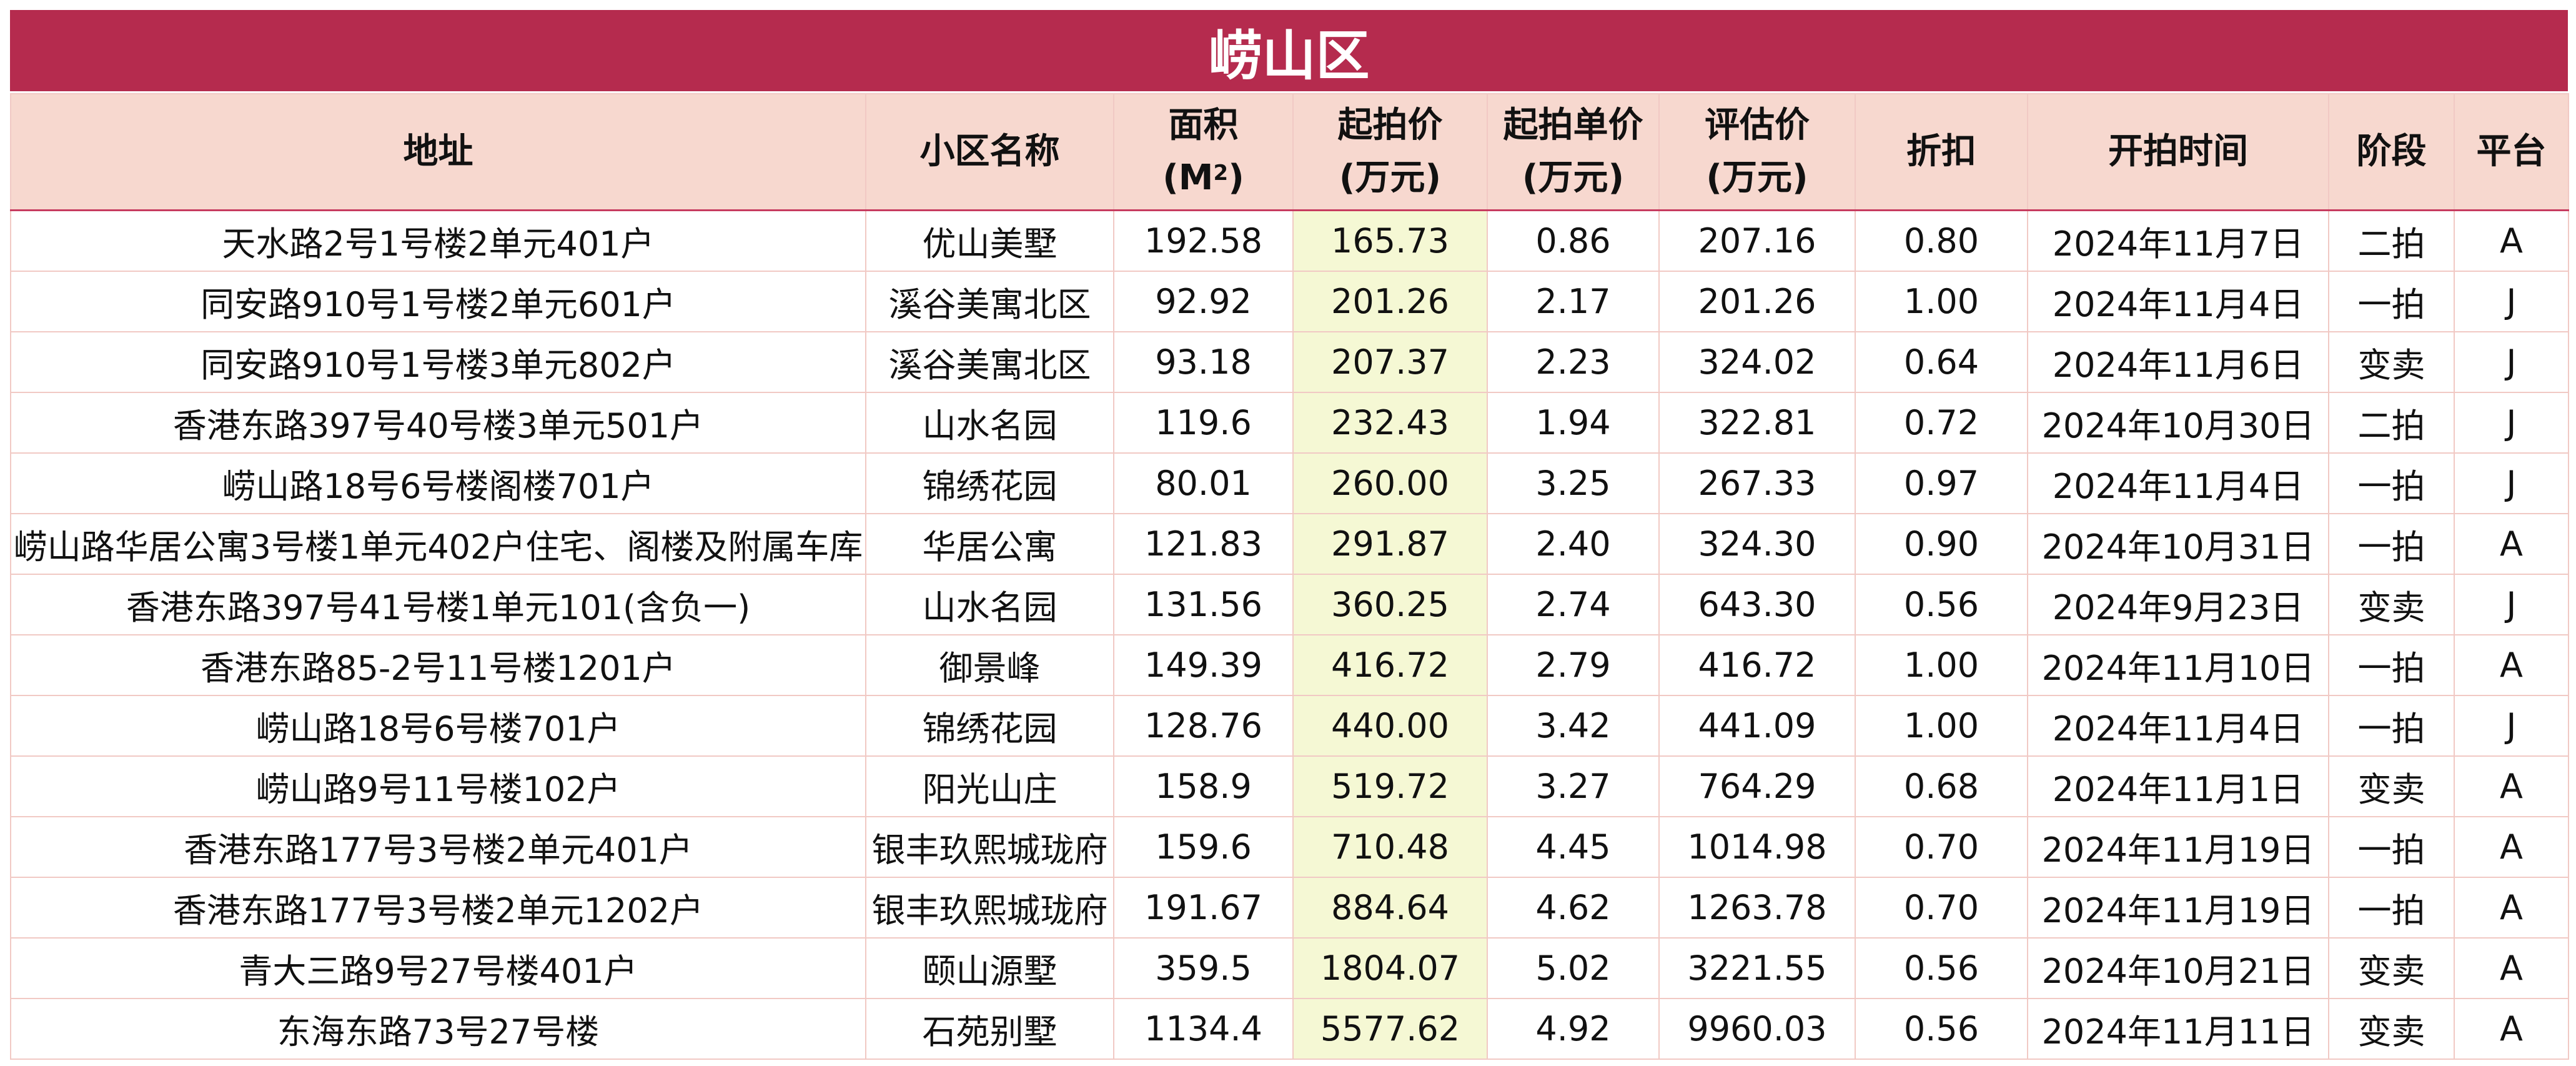 The width and height of the screenshot is (2576, 1066). I want to click on cell-auction-time: 2024年11月10日, so click(2178, 665).